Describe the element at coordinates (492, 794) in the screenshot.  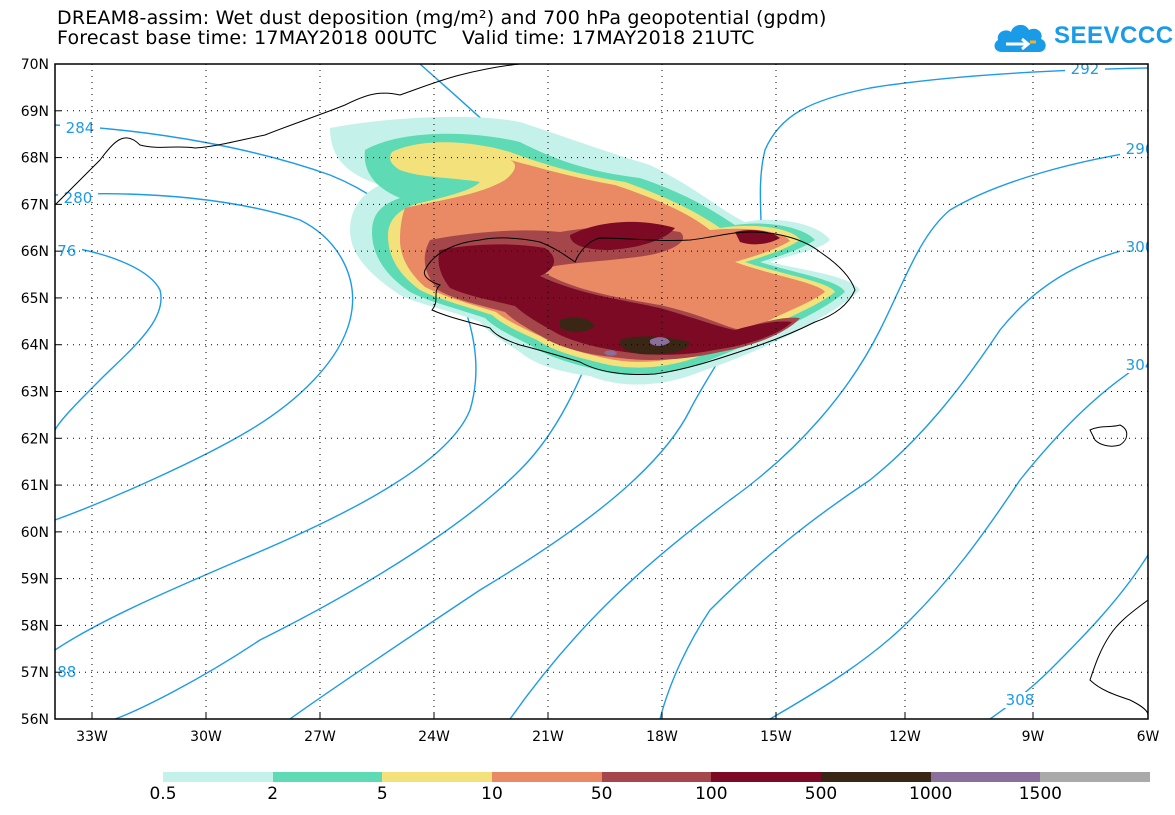
I see `legend-label: 10` at that location.